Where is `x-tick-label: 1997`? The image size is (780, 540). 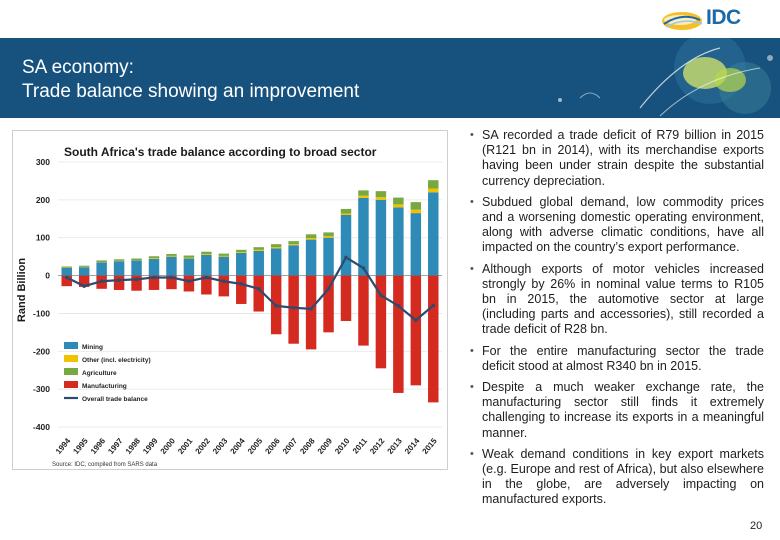
x-tick-label: 1997 is located at coordinates (115, 446).